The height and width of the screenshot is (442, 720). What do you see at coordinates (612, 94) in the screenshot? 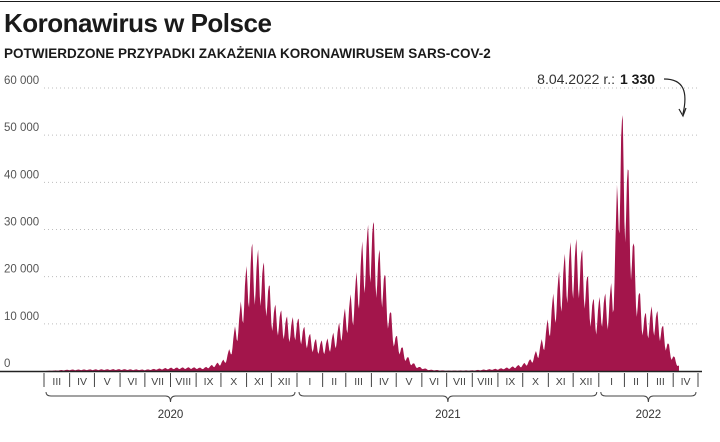
I see `annotation-latest: 8.04.2022 r.: 1 330` at bounding box center [612, 94].